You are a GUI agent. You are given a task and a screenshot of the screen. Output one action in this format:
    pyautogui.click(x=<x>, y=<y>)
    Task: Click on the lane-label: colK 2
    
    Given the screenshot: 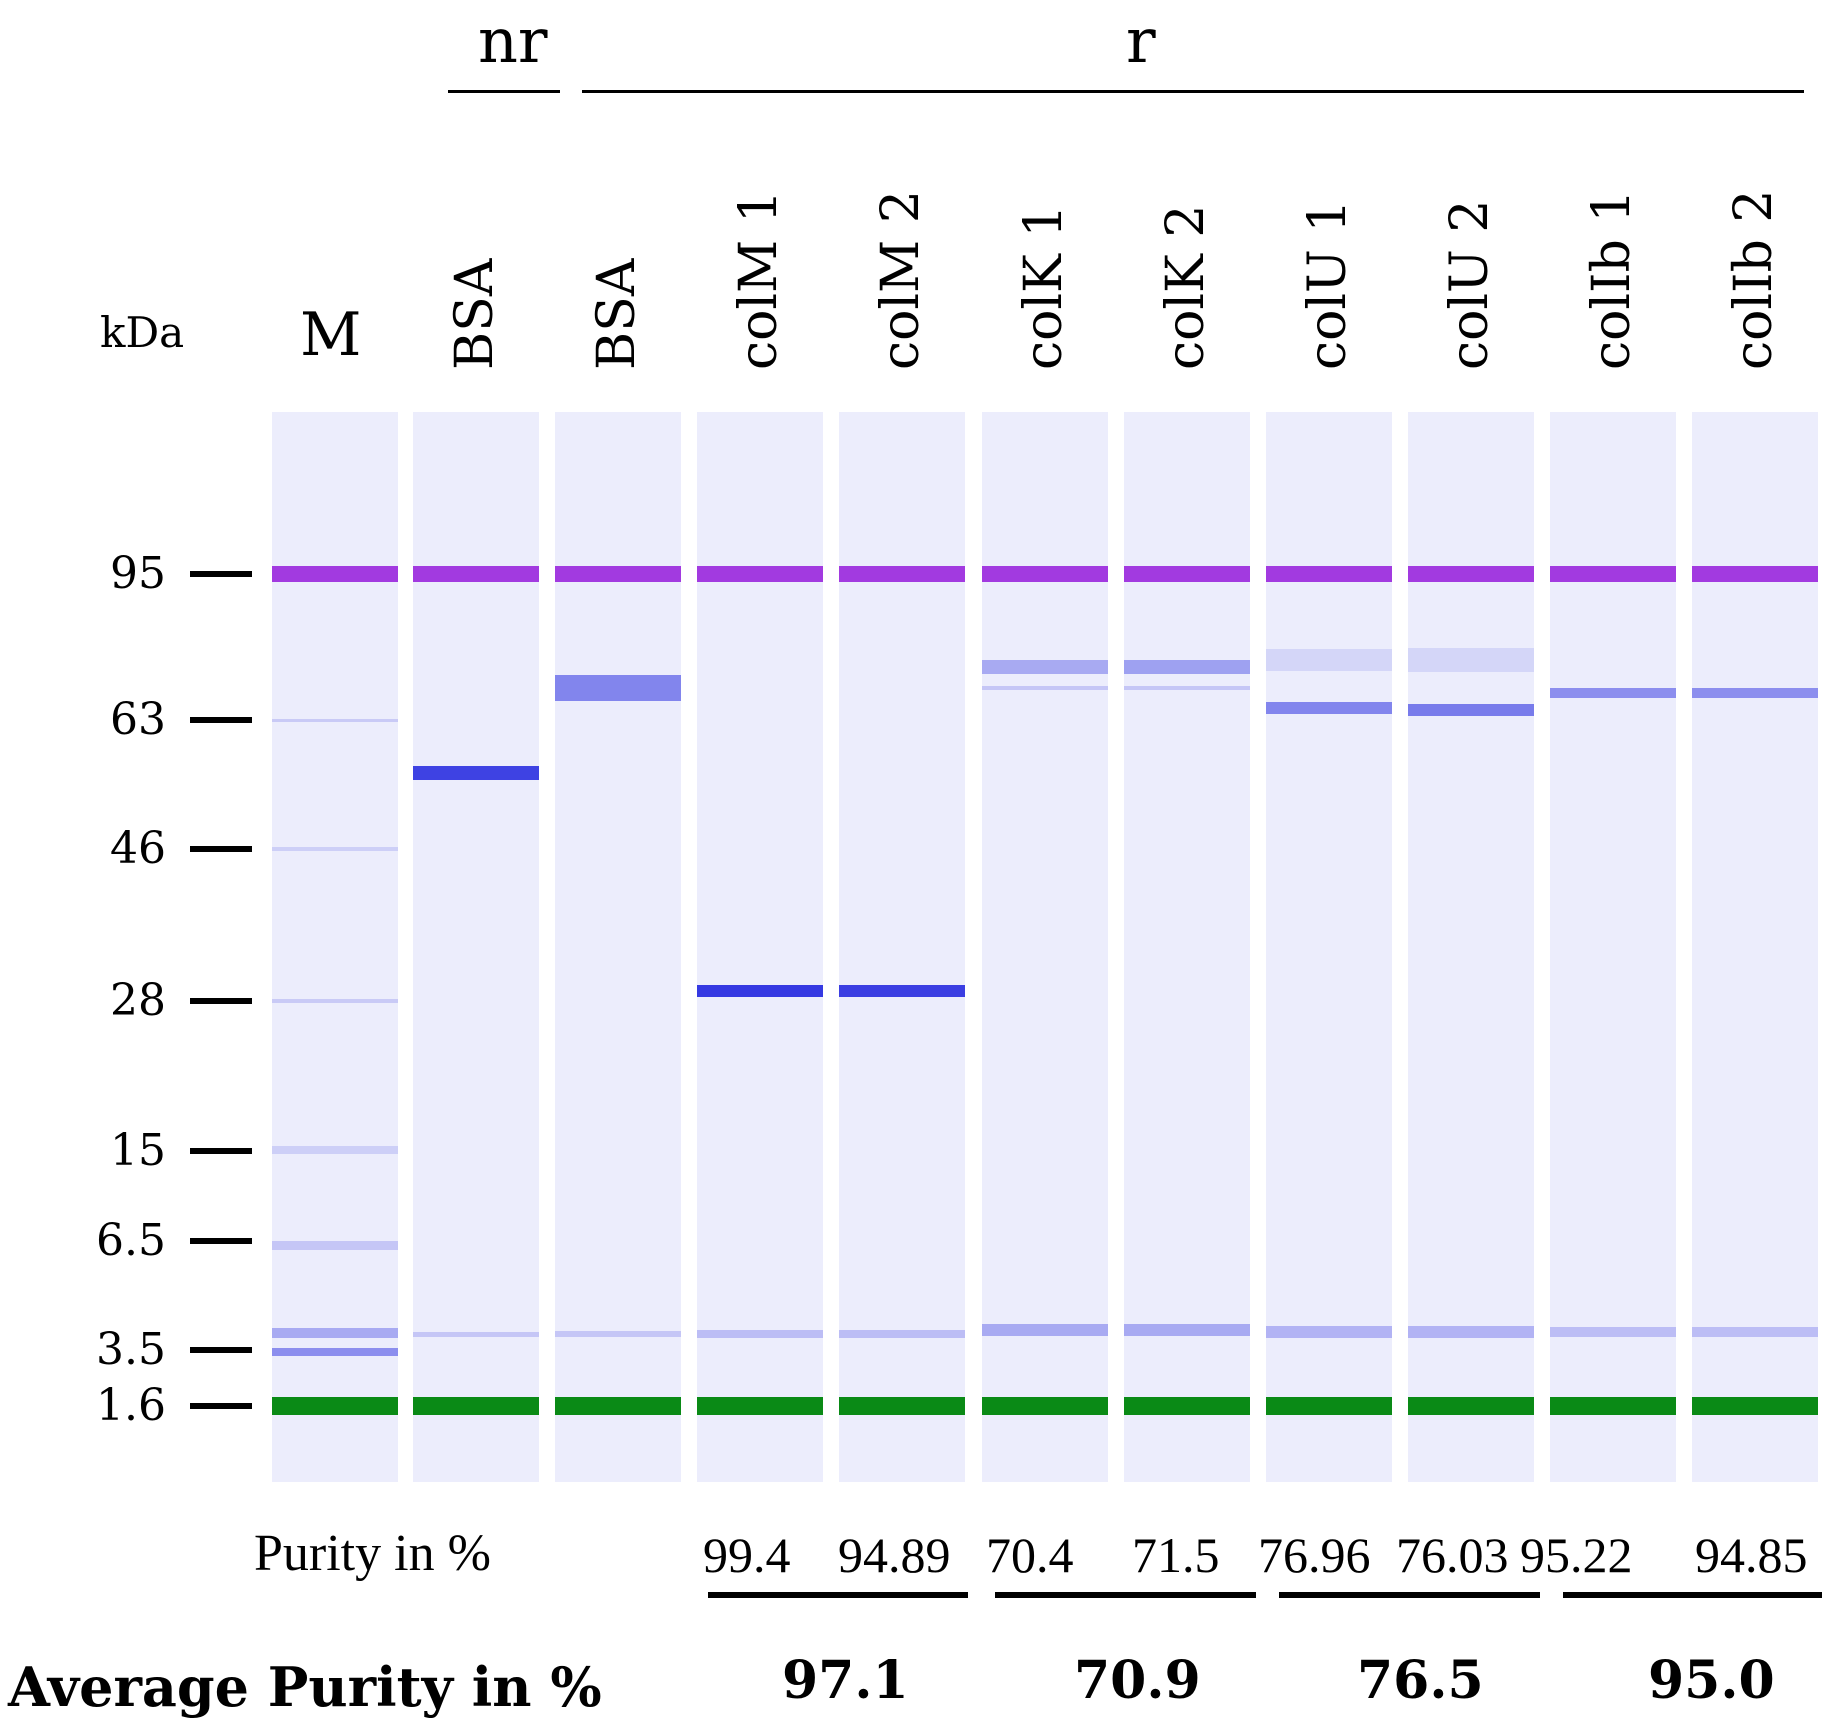 What is the action you would take?
    pyautogui.click(x=1186, y=287)
    